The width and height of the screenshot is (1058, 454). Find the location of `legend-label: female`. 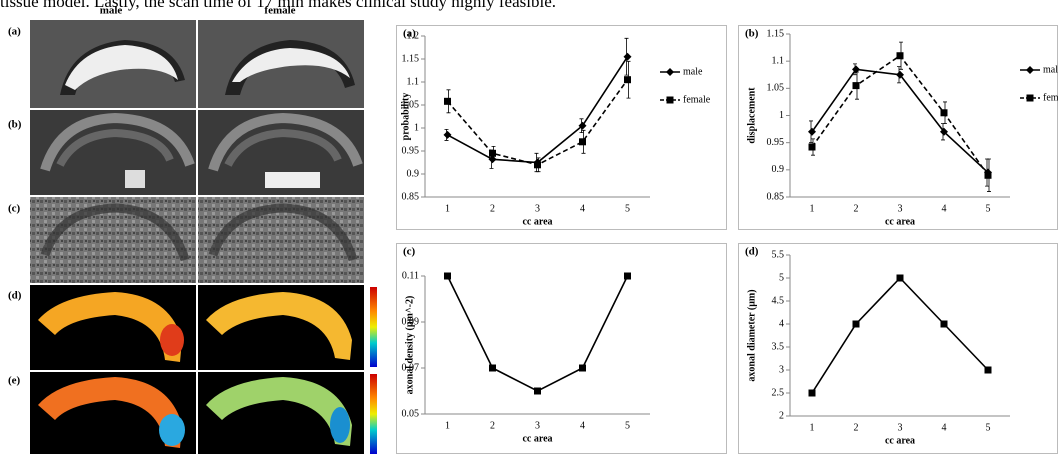

legend-label: female is located at coordinates (1050, 97).